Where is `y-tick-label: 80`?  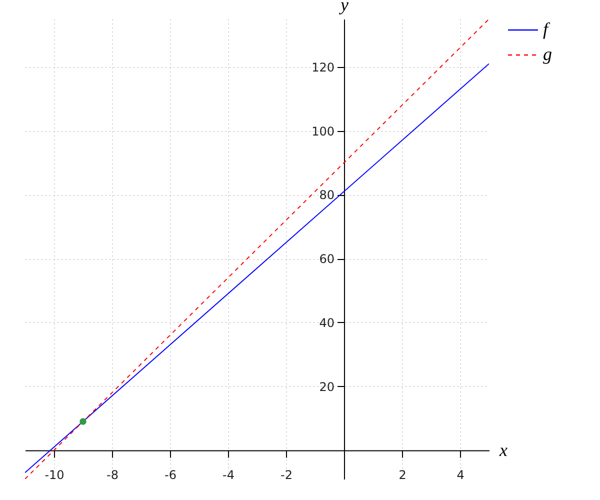 y-tick-label: 80 is located at coordinates (326, 195).